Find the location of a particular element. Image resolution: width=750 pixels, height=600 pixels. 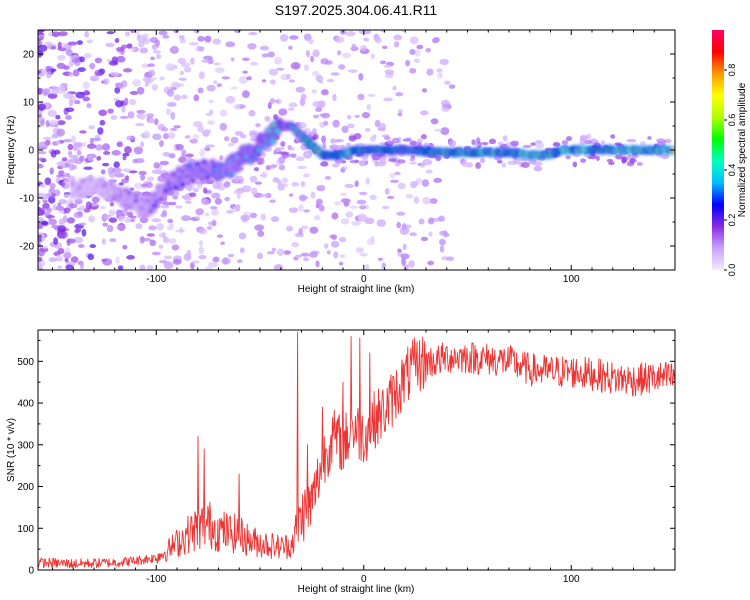

x-tick-label: 0 is located at coordinates (364, 279).